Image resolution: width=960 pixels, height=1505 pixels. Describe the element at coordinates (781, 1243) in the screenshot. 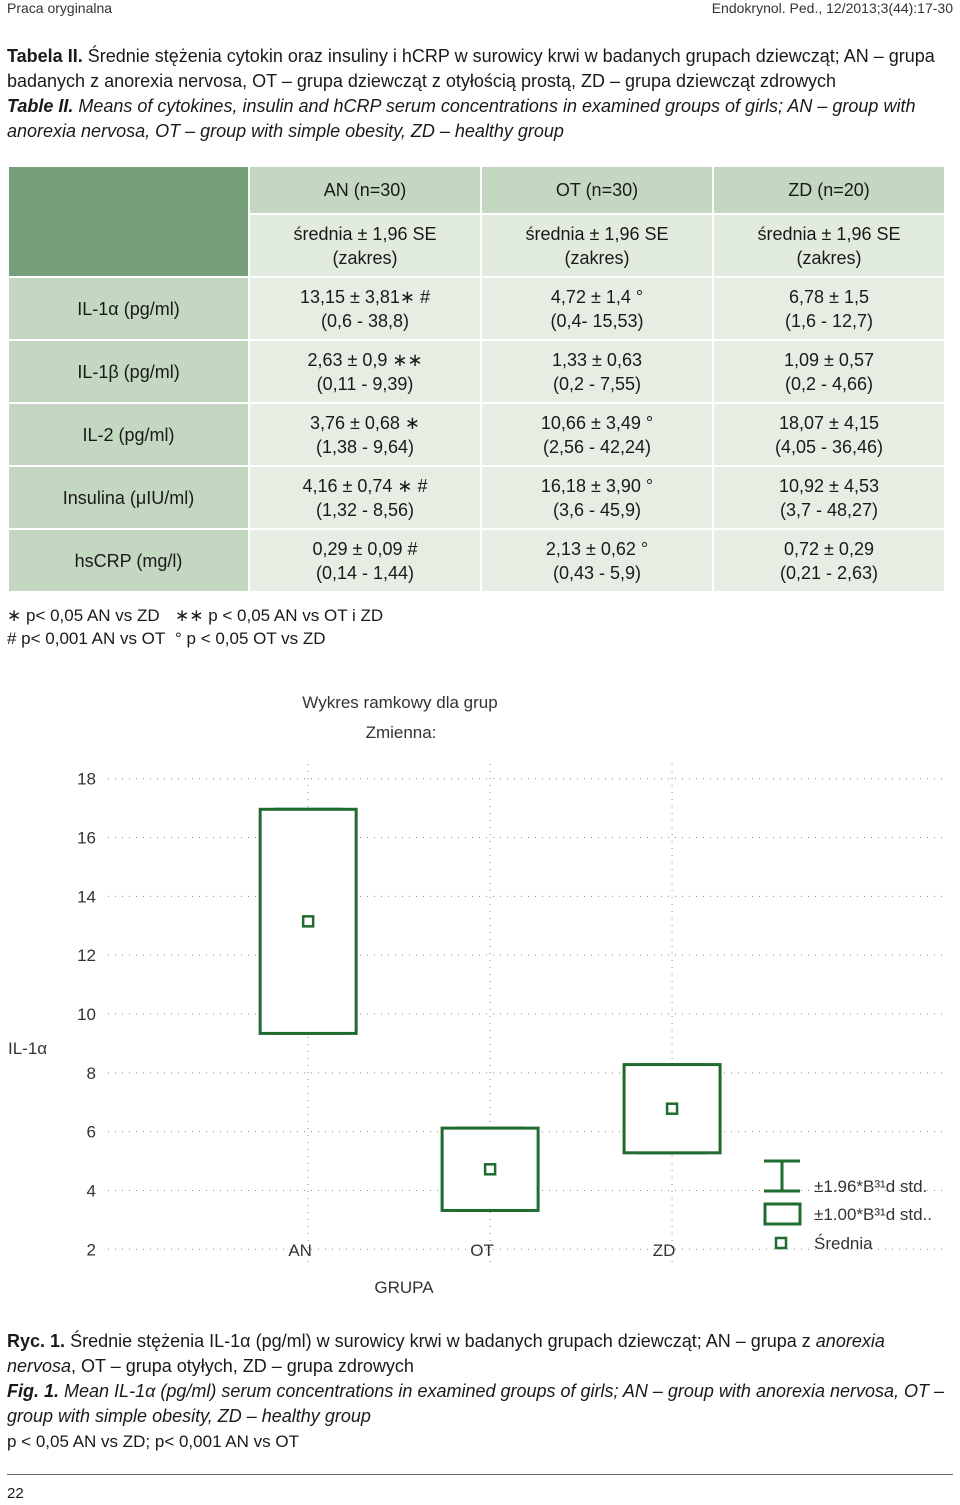

I see `legend-mean-swatch` at that location.